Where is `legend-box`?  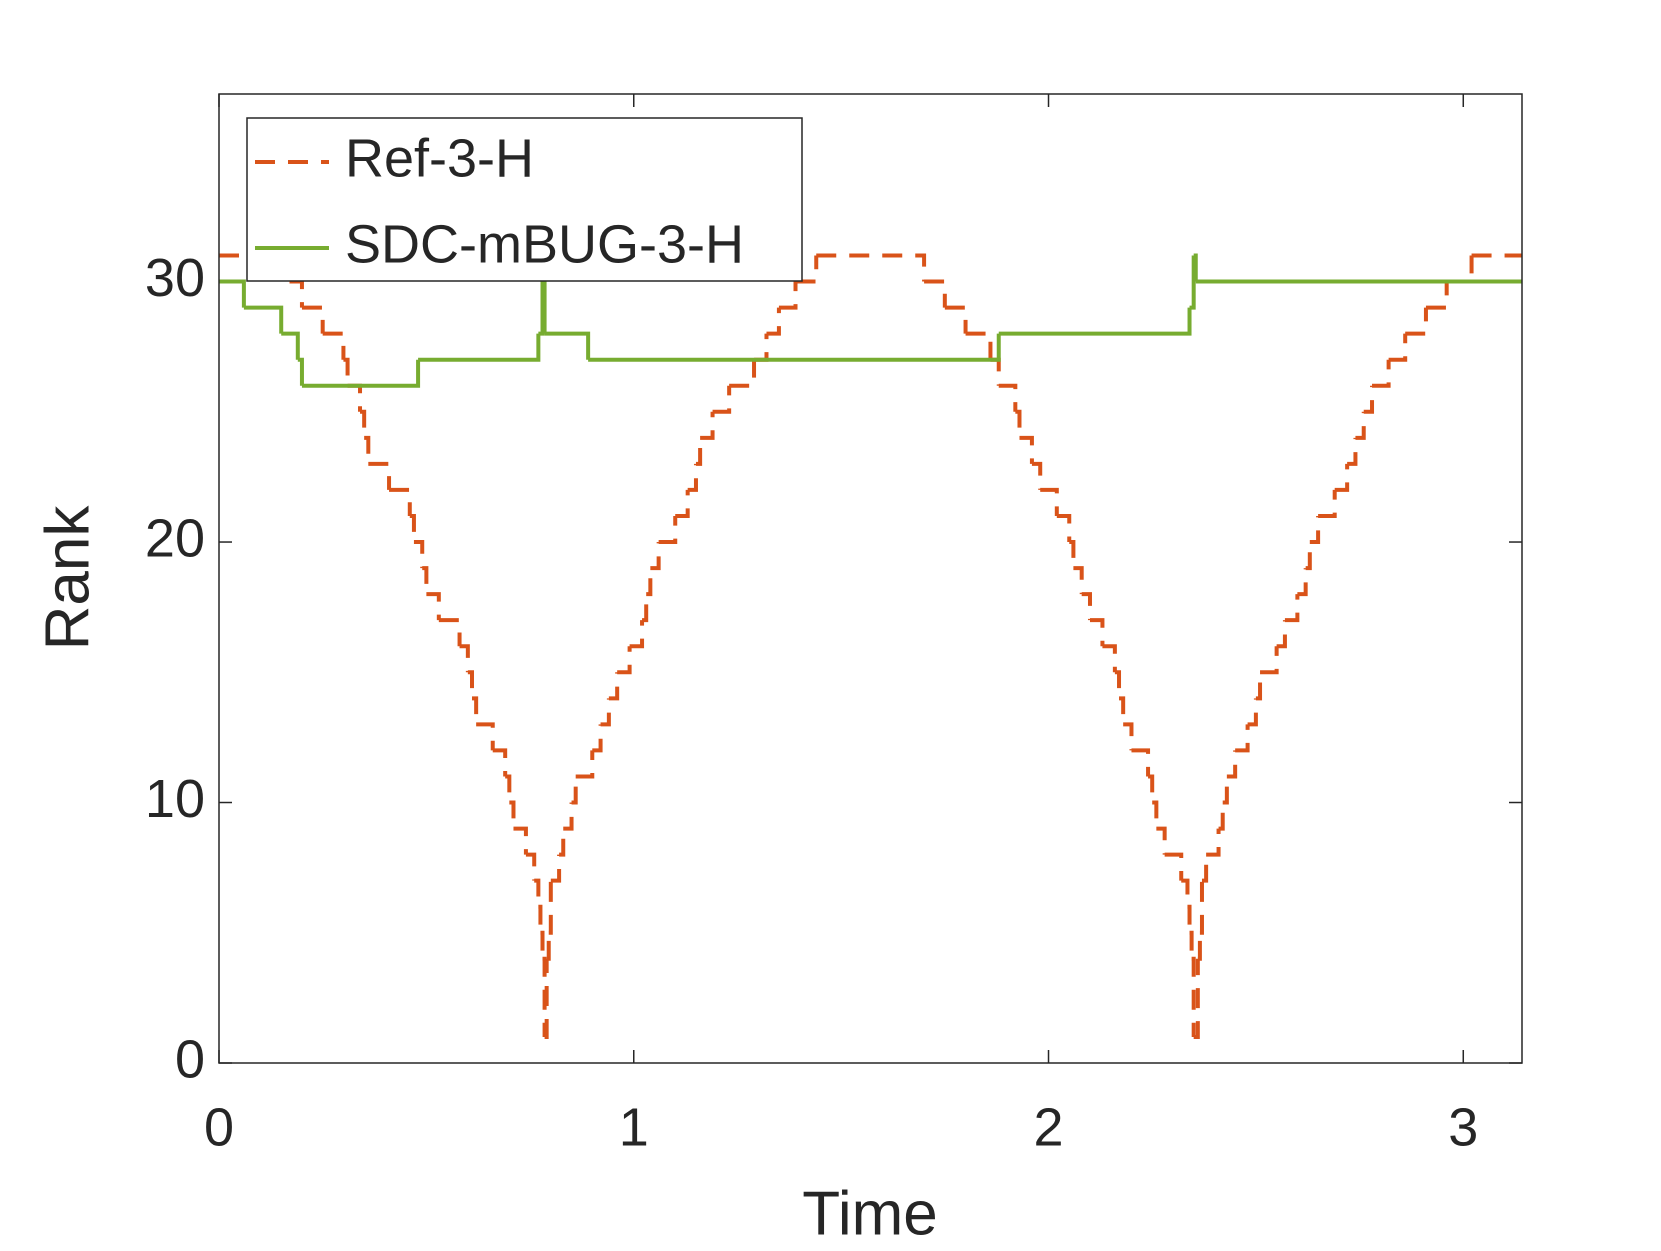 legend-box is located at coordinates (524, 199).